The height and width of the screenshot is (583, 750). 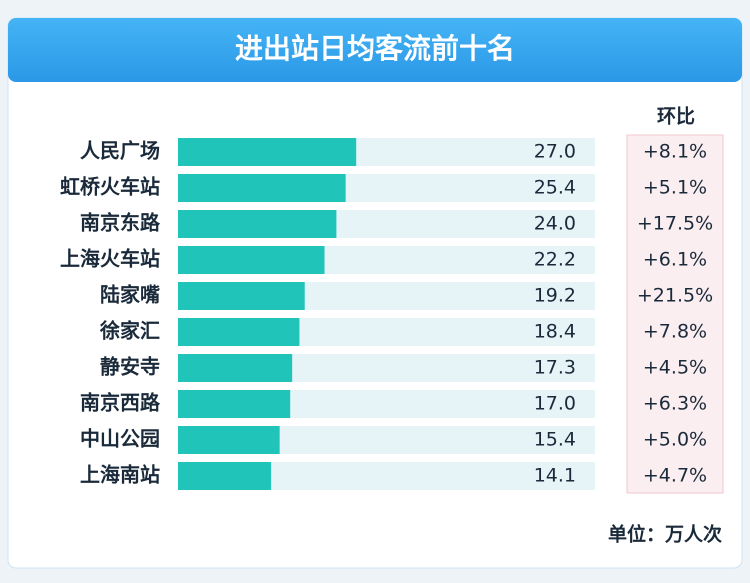 What do you see at coordinates (675, 404) in the screenshot?
I see `change-label: +6.3%` at bounding box center [675, 404].